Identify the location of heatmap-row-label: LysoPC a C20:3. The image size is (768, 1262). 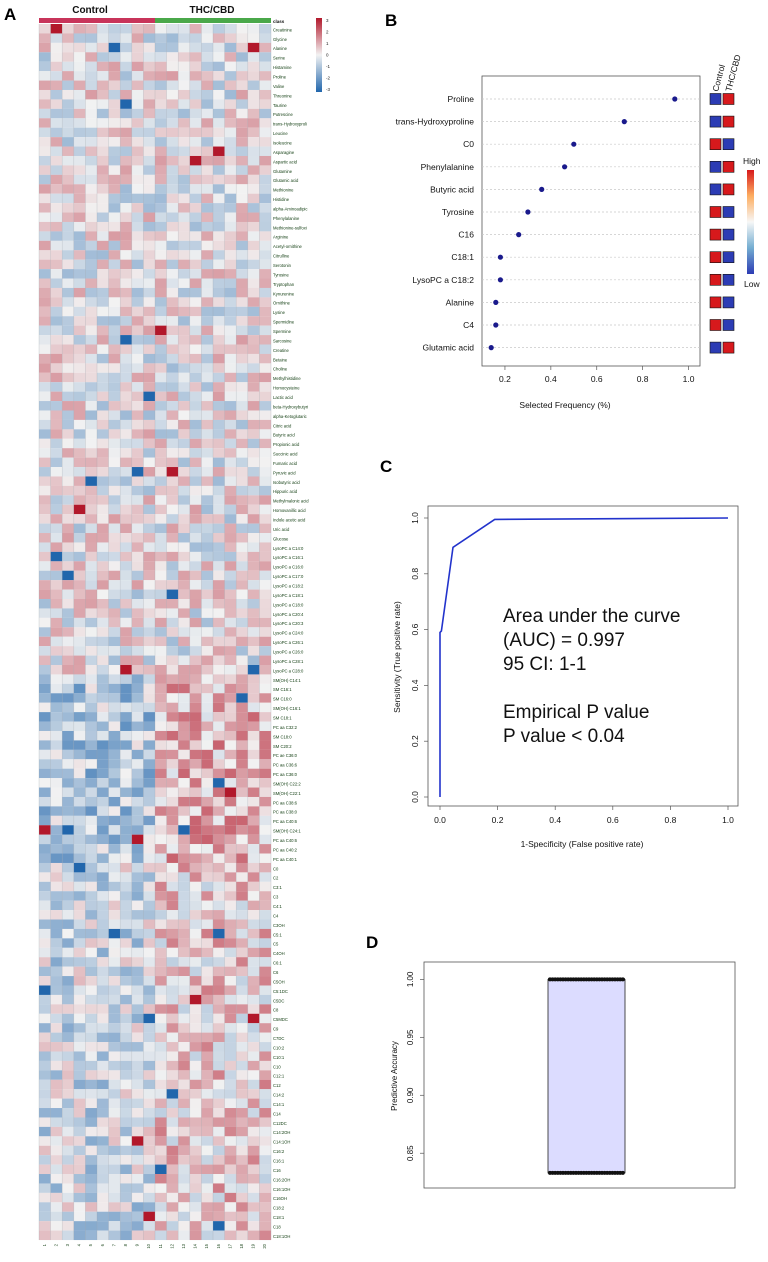
(288, 623).